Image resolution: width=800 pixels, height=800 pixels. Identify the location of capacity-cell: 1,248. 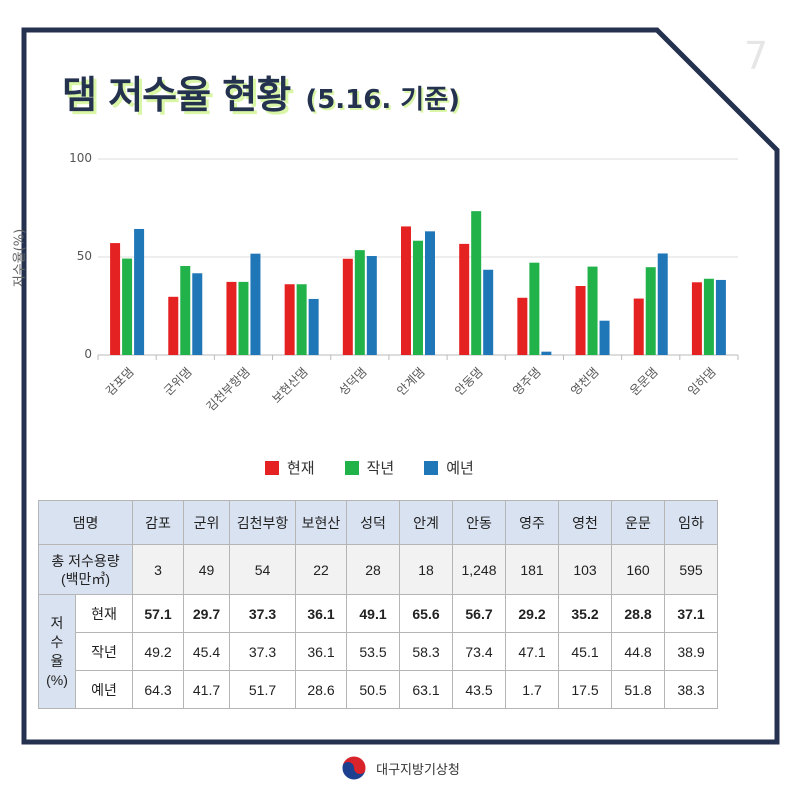
(479, 569).